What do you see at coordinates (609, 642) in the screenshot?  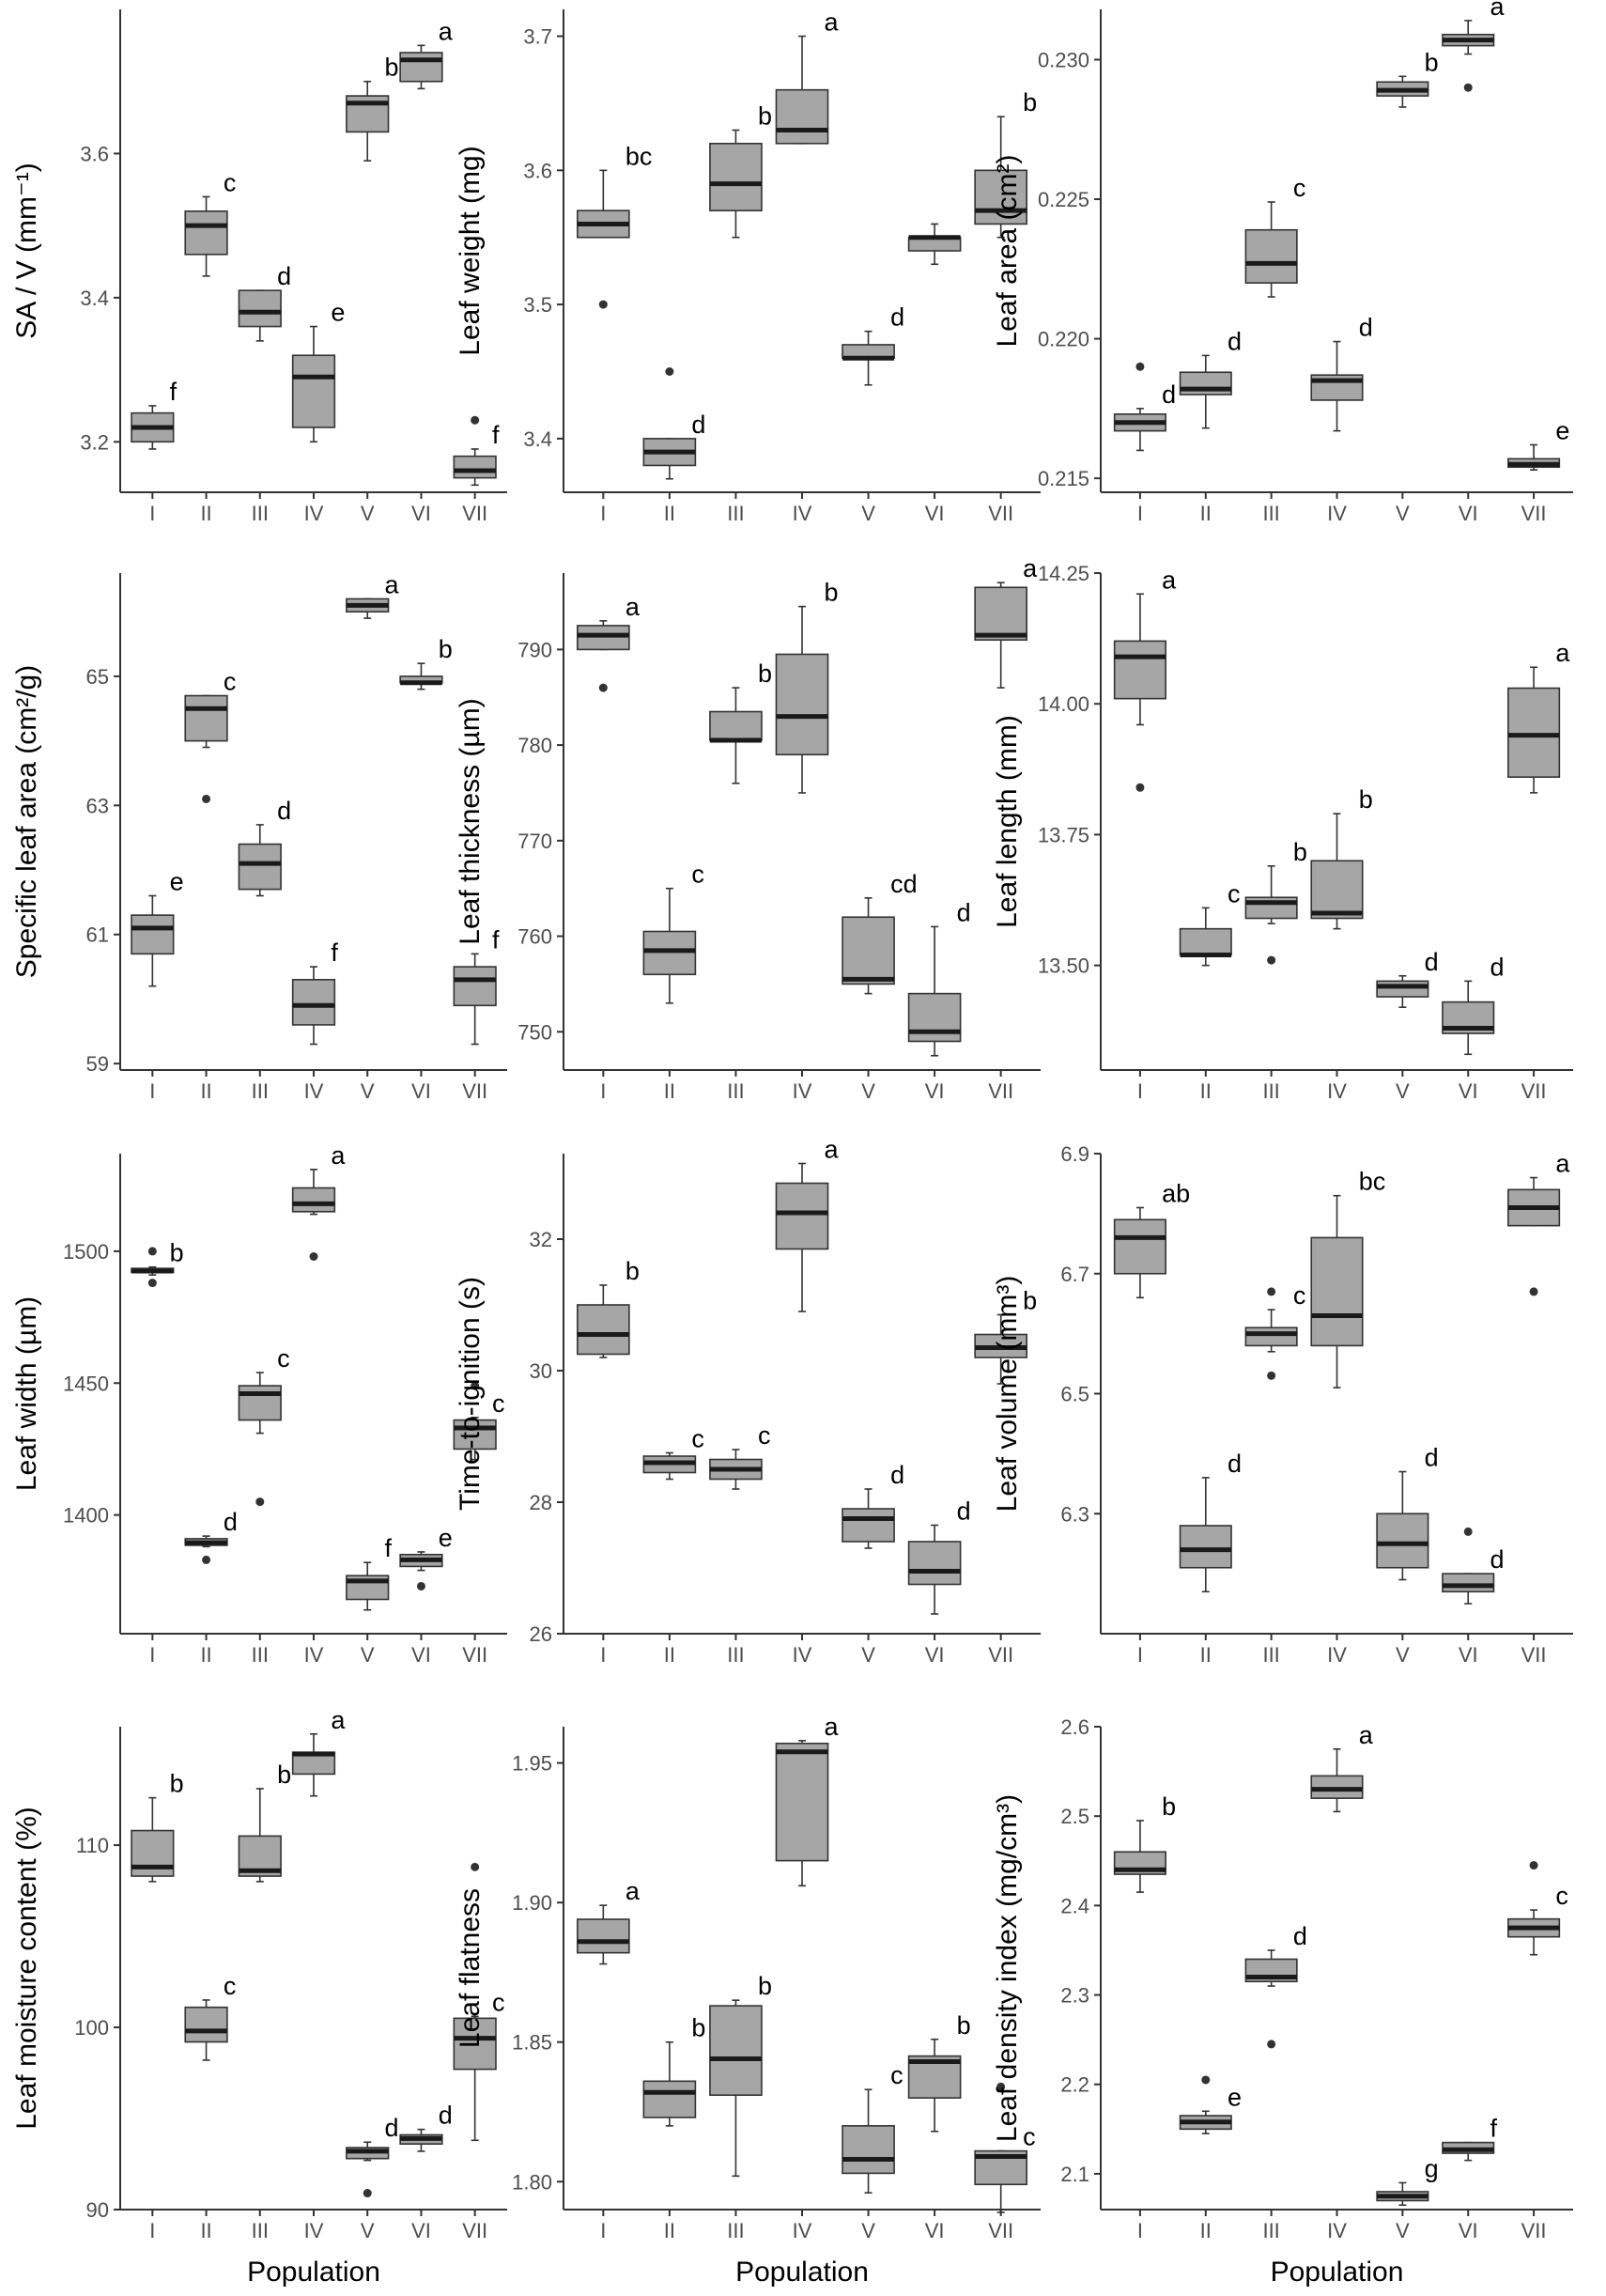 I see `box-I: a` at bounding box center [609, 642].